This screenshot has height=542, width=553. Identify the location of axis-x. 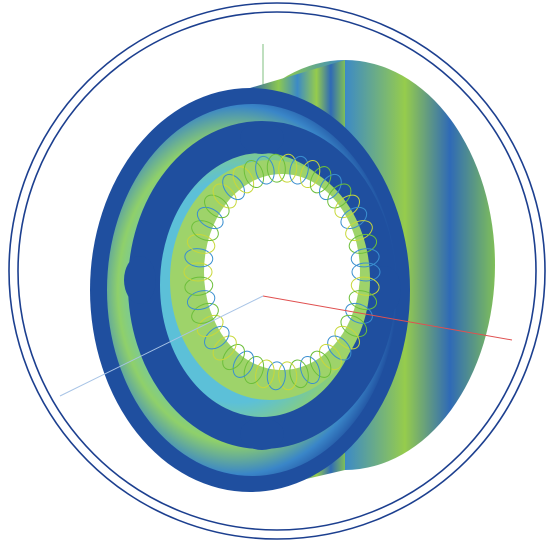
(387, 318).